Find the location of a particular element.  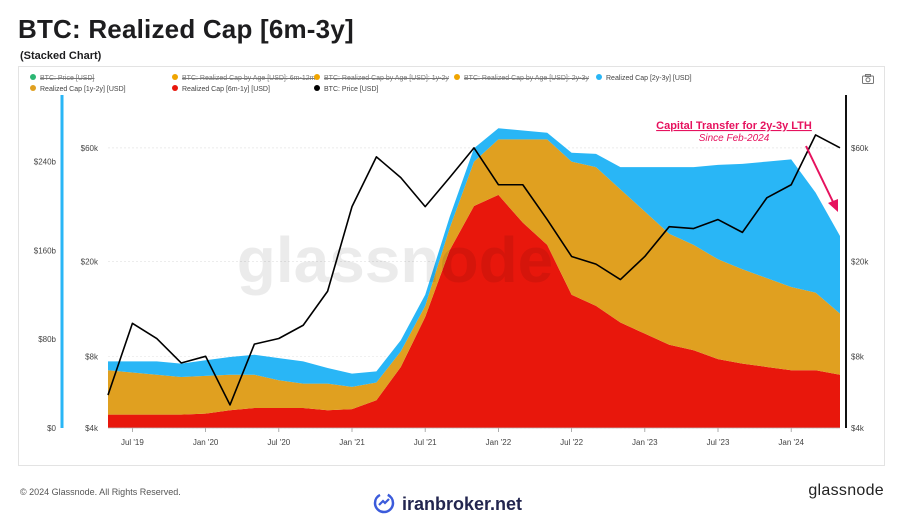

left-y-tick-label: $240b is located at coordinates (45, 162).